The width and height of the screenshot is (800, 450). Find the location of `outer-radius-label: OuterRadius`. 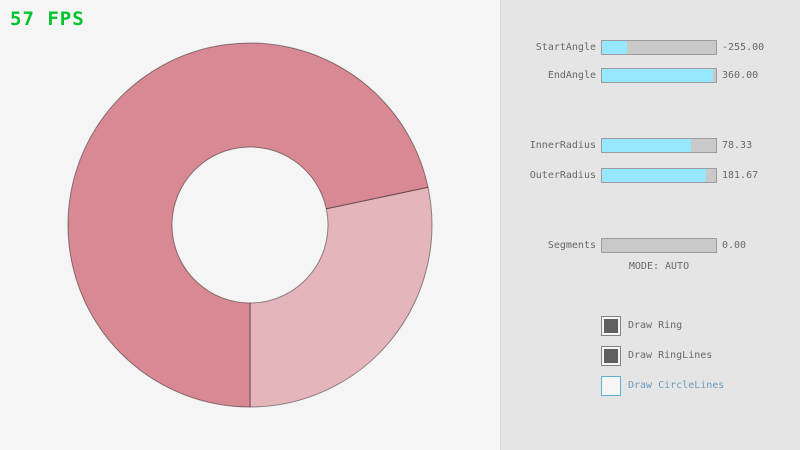

outer-radius-label: OuterRadius is located at coordinates (562, 175).